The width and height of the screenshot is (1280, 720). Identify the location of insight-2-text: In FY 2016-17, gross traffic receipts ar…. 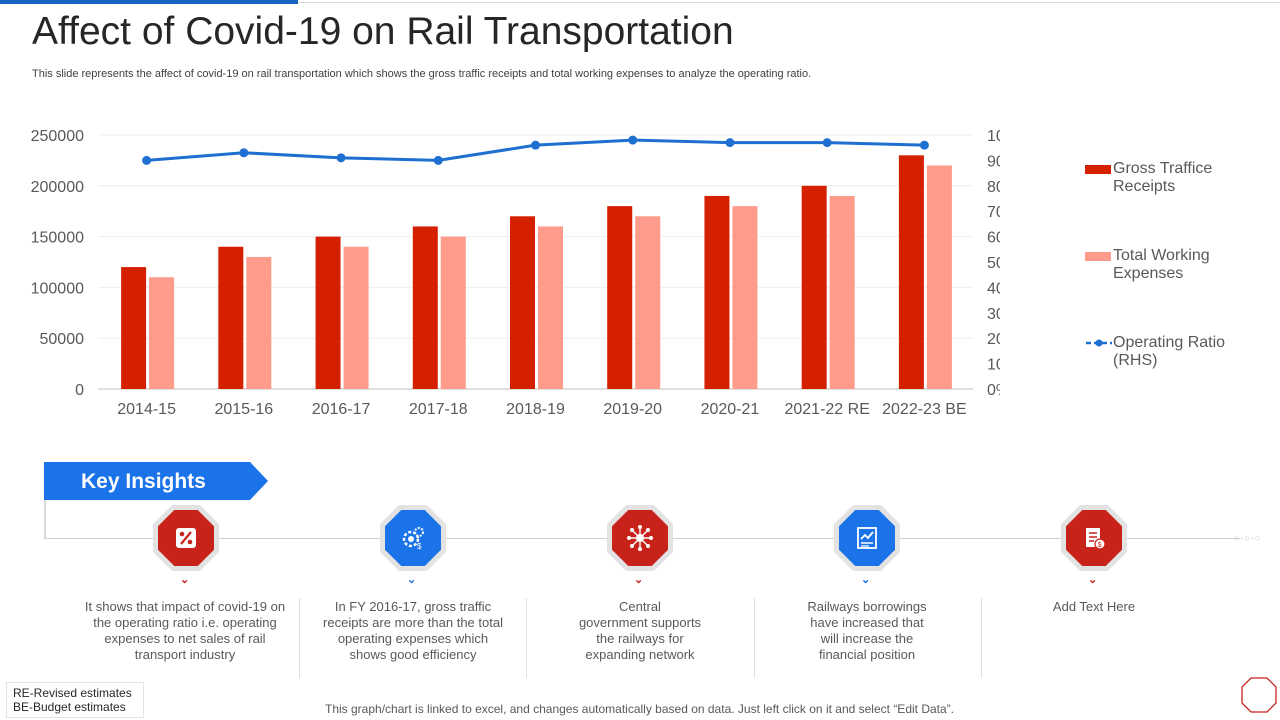
(413, 630).